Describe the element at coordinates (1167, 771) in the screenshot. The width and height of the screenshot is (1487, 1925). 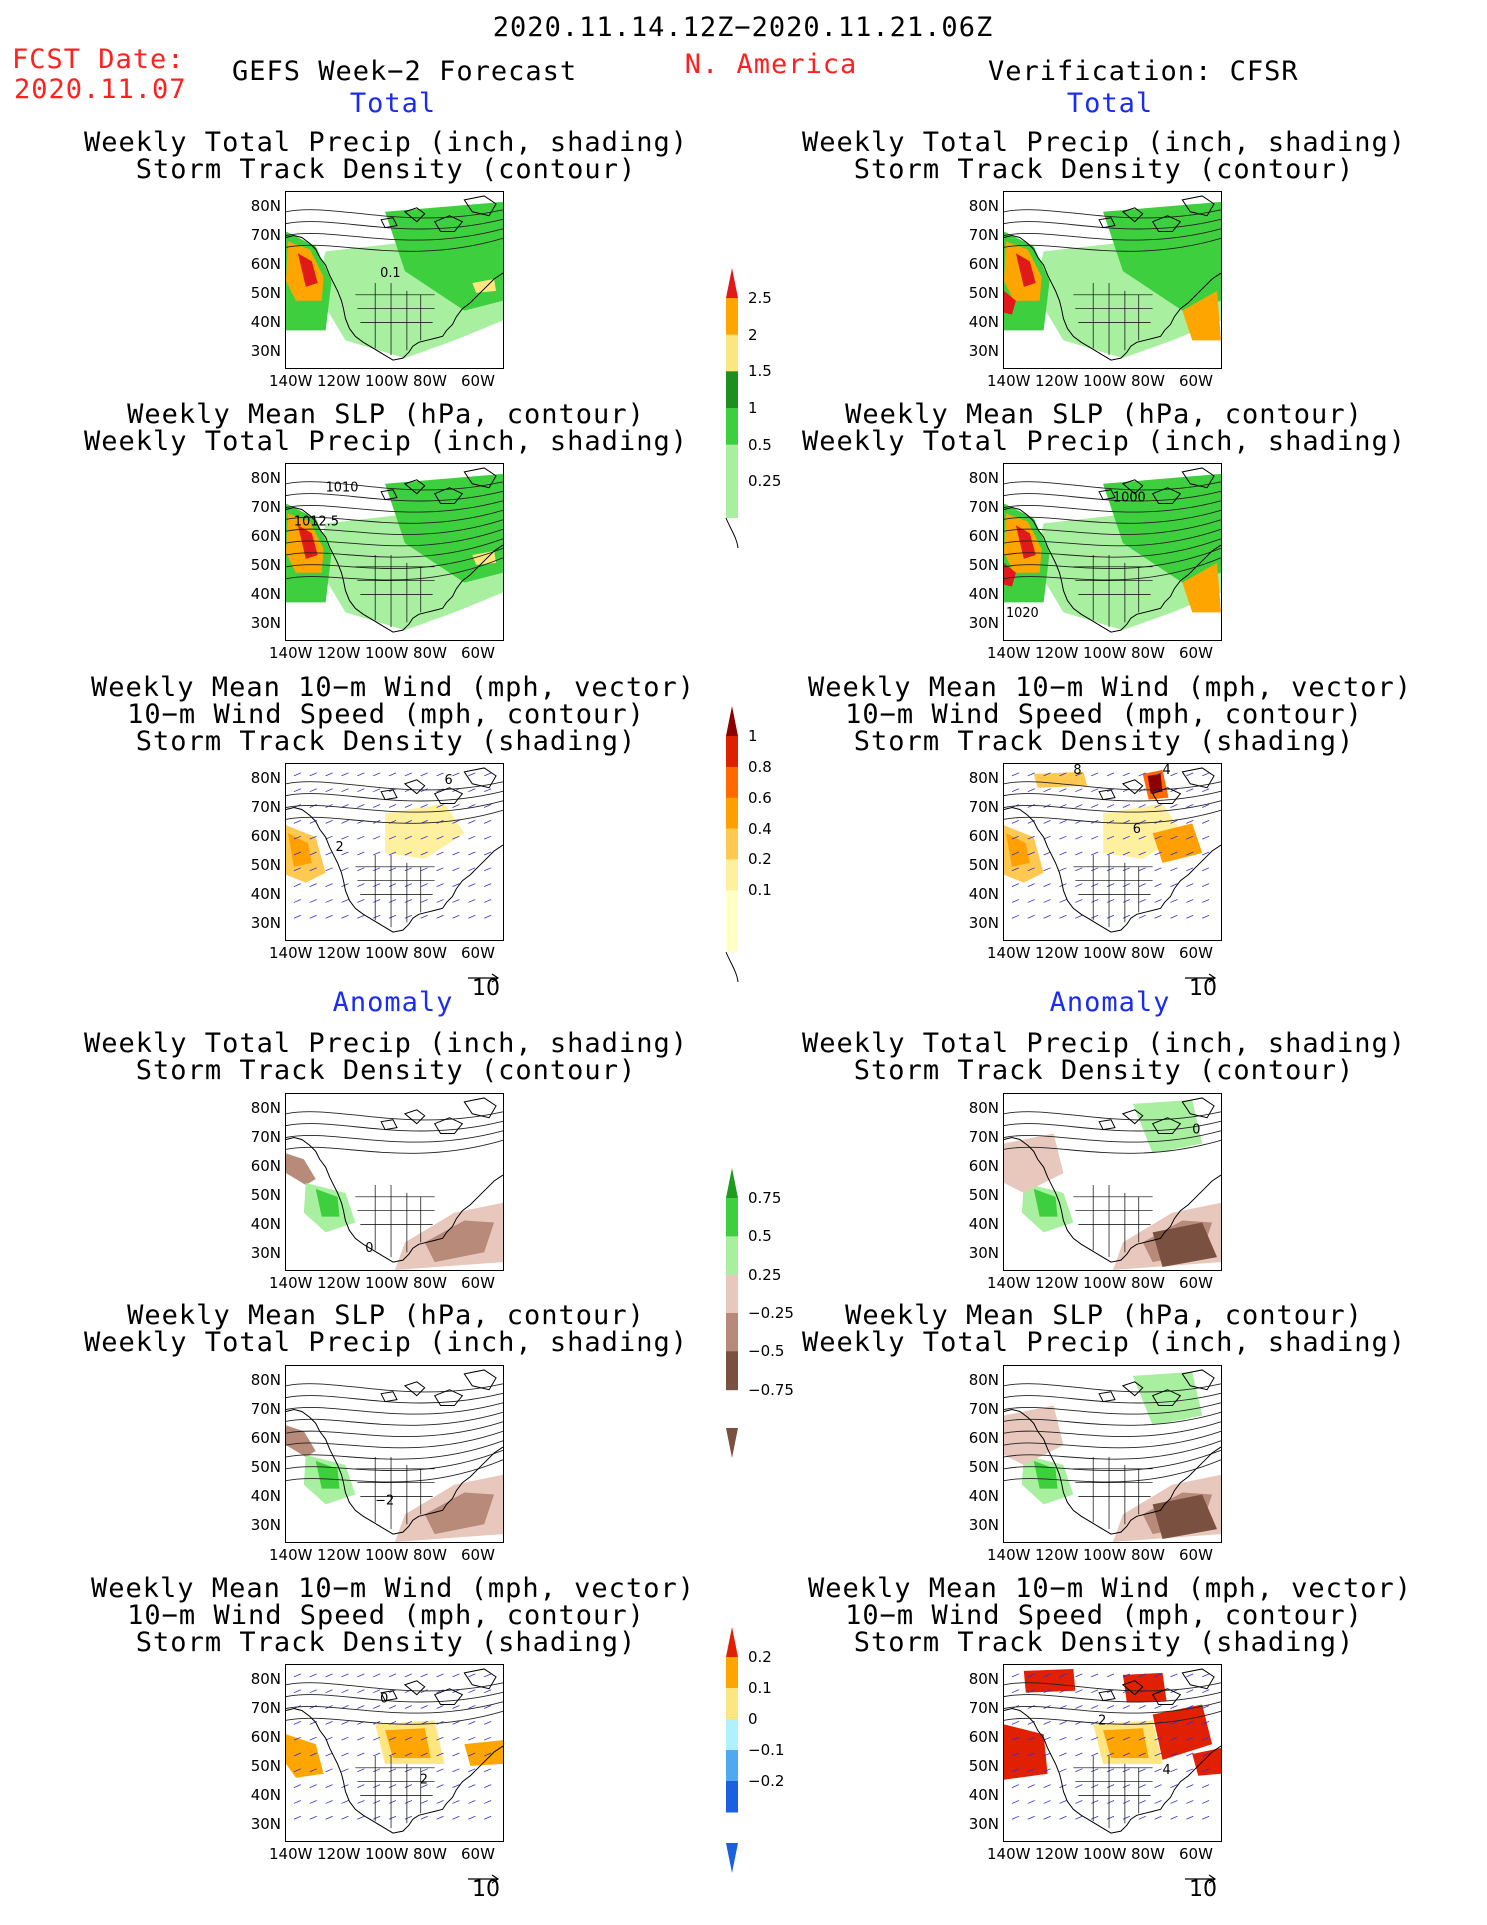
I see `contour-label: 4` at that location.